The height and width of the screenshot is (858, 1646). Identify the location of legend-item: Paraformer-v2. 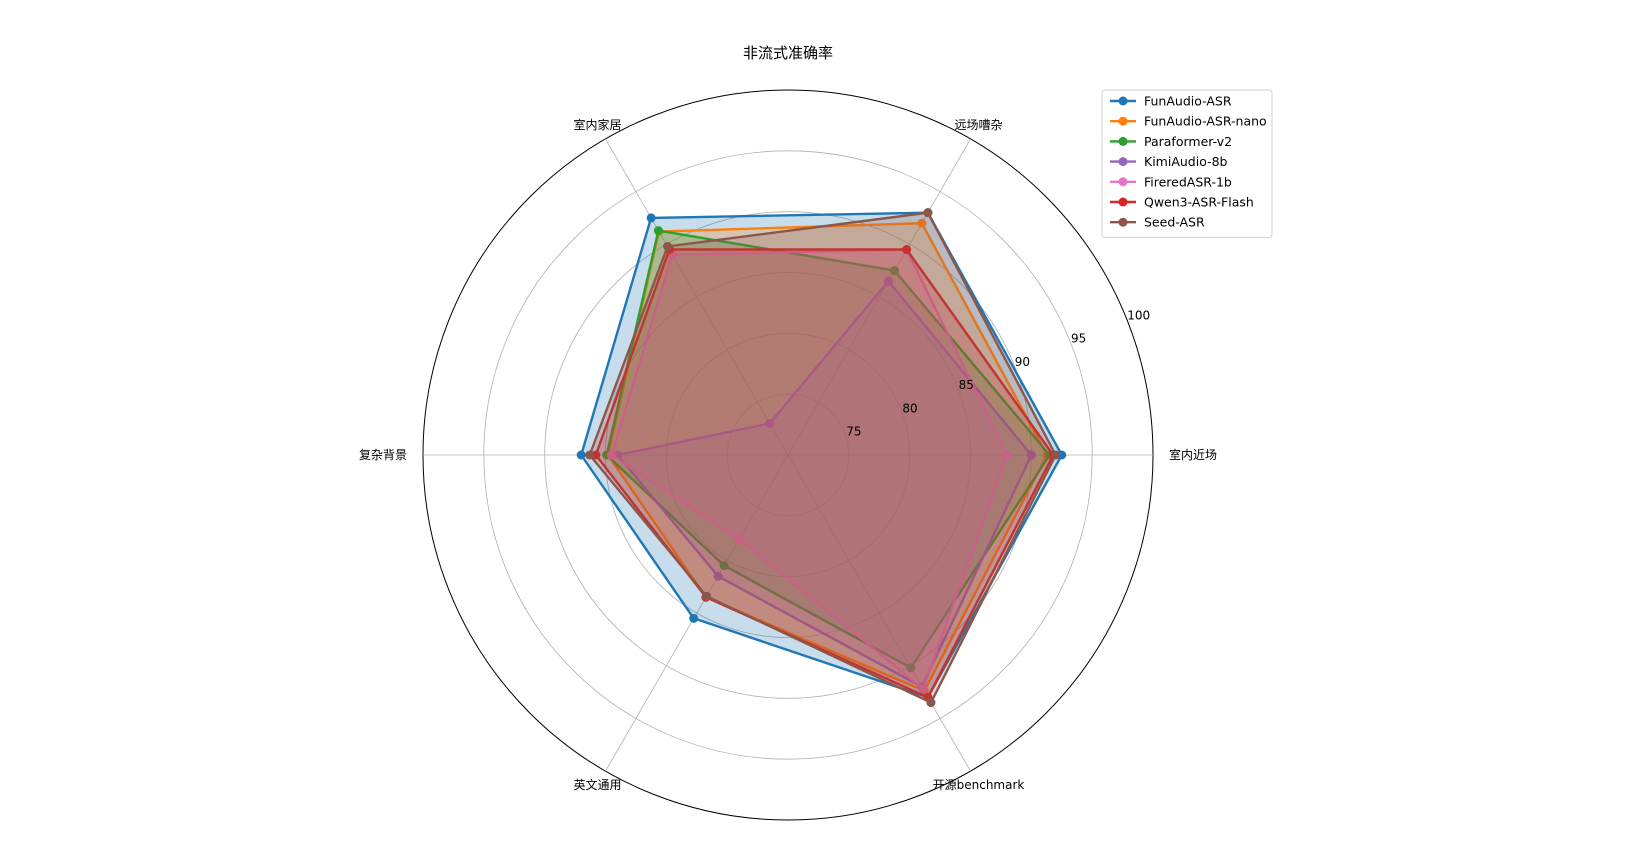
(1171, 141).